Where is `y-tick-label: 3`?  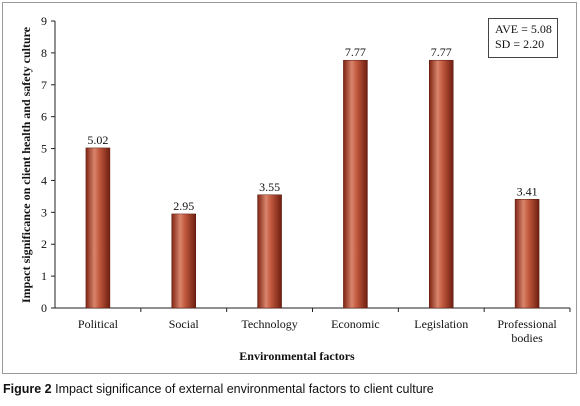
y-tick-label: 3 is located at coordinates (44, 212).